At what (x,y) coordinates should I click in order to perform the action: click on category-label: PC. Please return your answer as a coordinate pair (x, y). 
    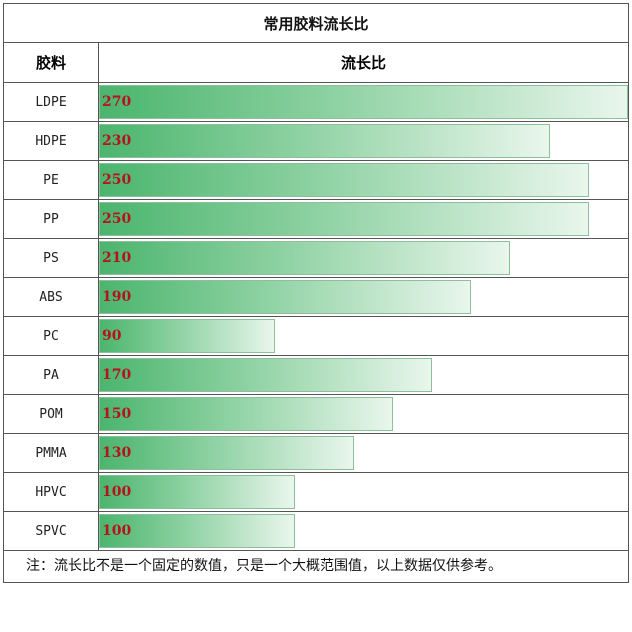
    Looking at the image, I should click on (51, 336).